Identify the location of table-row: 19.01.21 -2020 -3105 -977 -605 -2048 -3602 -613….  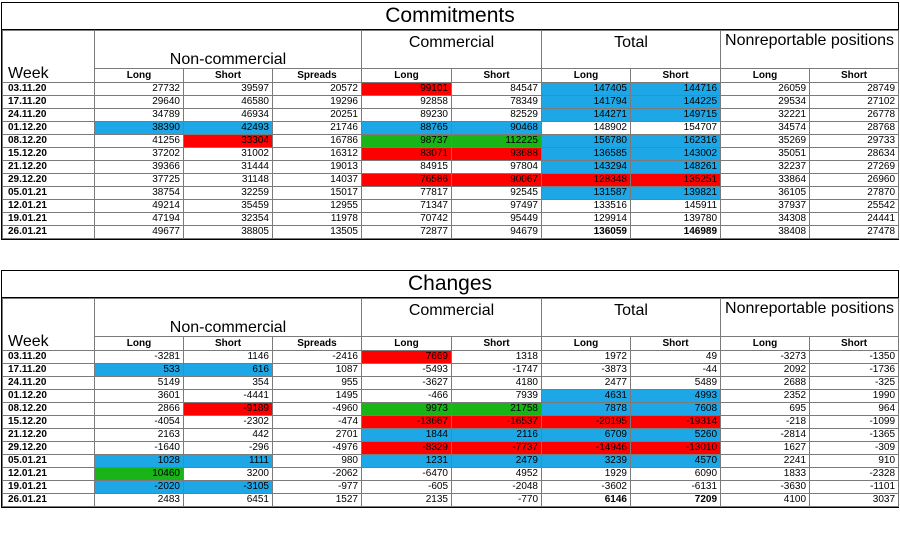
(451, 487).